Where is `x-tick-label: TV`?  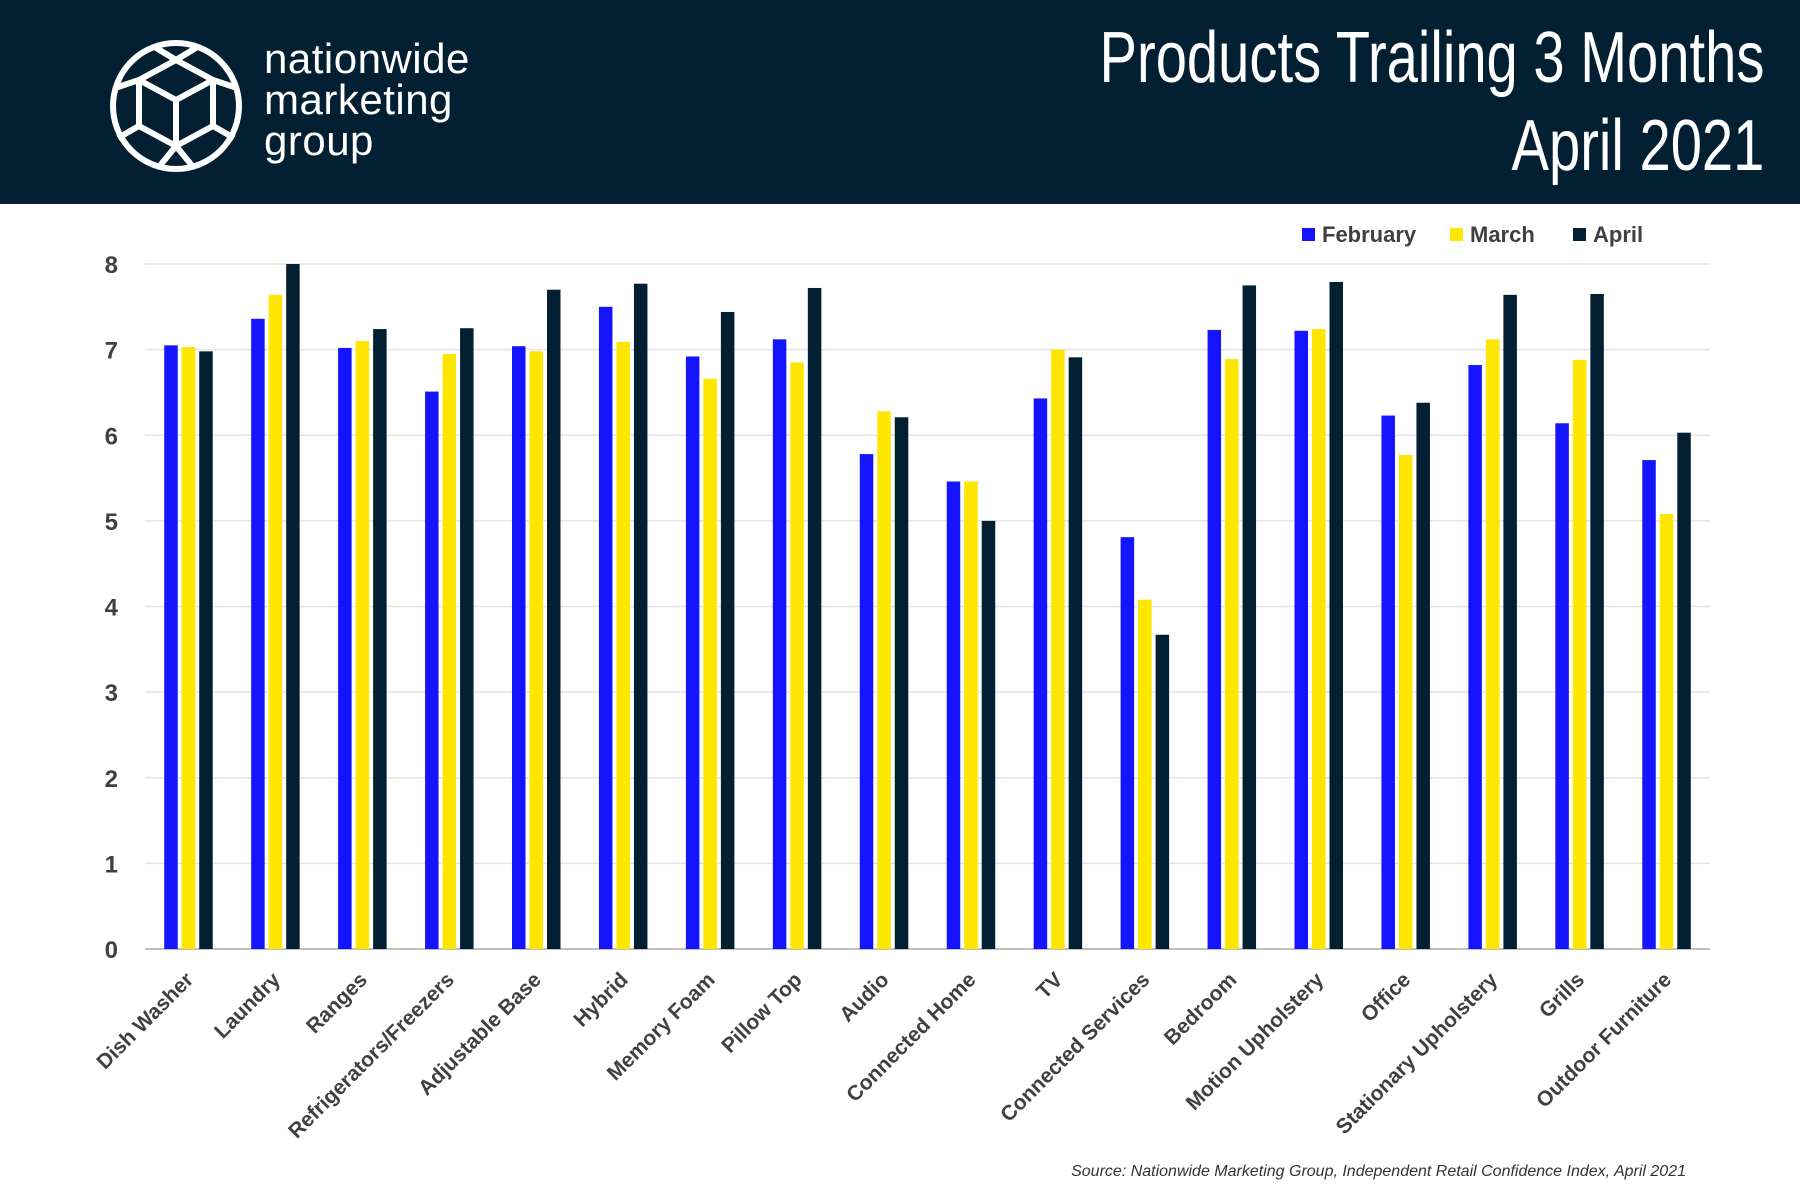 x-tick-label: TV is located at coordinates (1049, 985).